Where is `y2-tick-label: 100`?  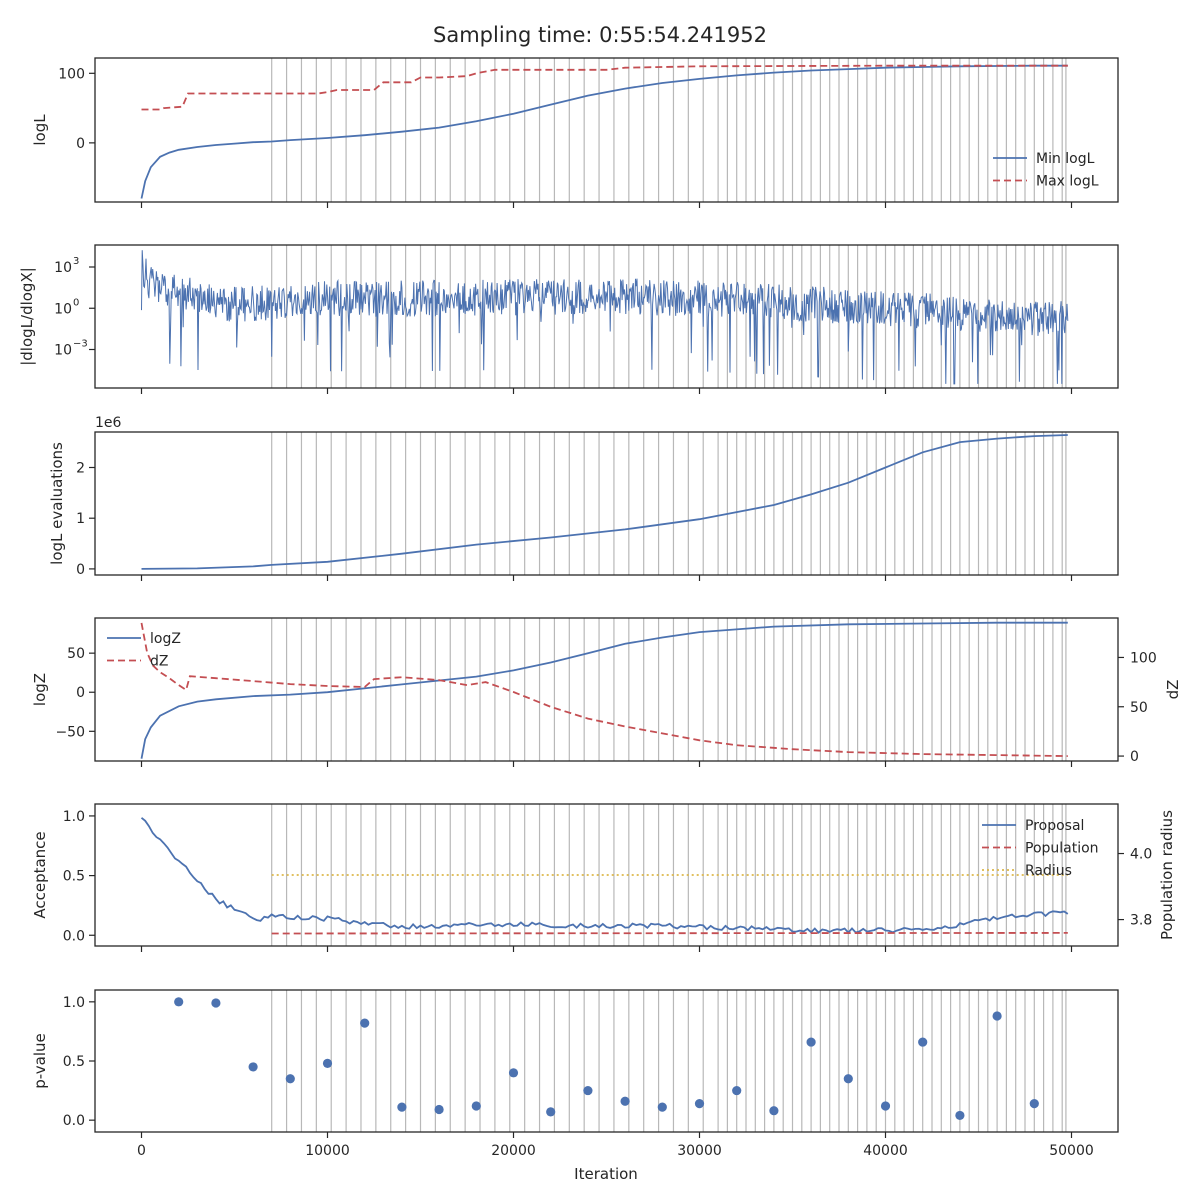
y2-tick-label: 100 is located at coordinates (1143, 658).